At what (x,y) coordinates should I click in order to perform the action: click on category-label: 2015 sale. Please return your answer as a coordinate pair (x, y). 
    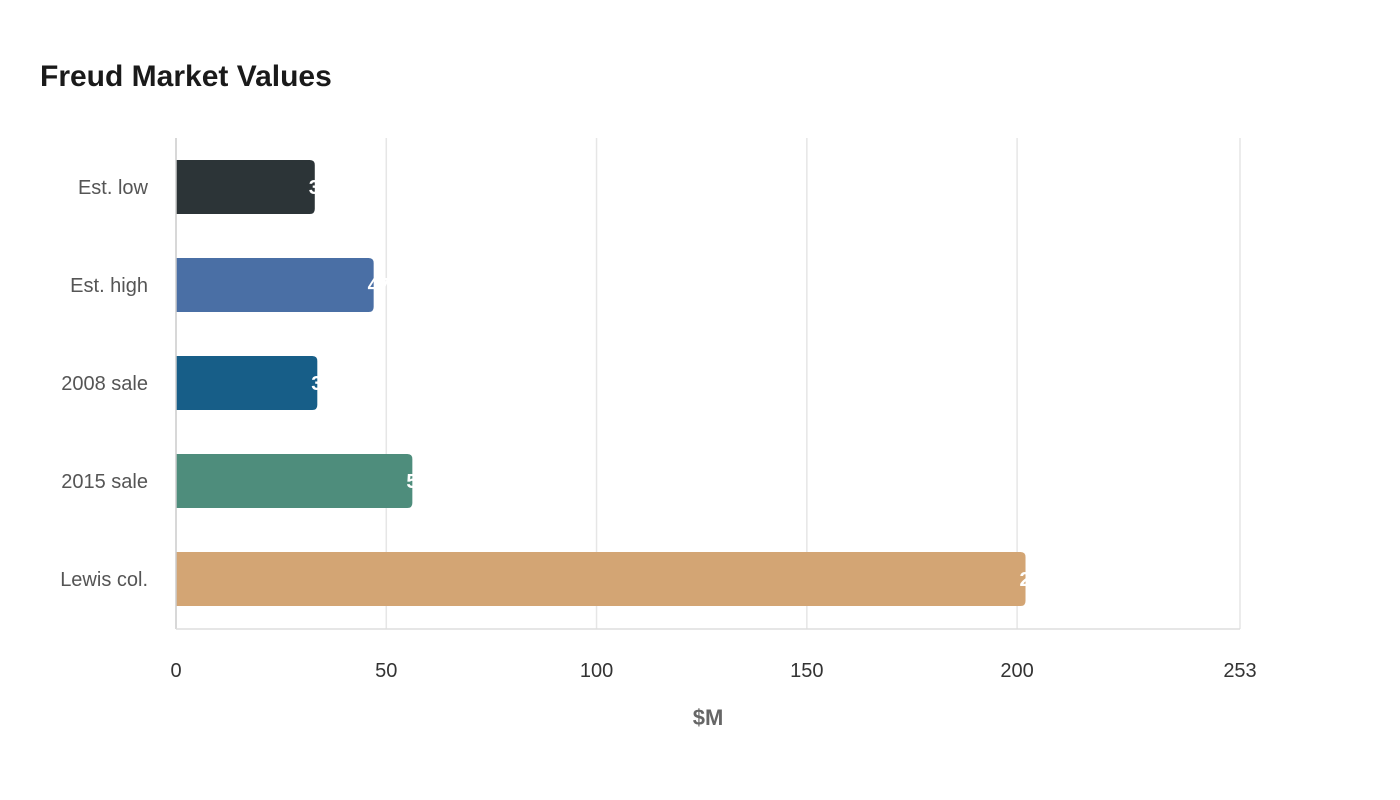
    Looking at the image, I should click on (104, 482).